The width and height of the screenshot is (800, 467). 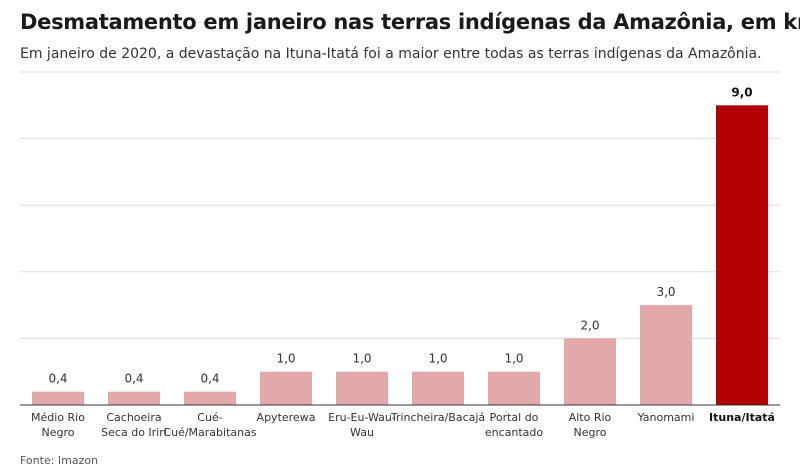 I want to click on category-label: Wau, so click(x=362, y=432).